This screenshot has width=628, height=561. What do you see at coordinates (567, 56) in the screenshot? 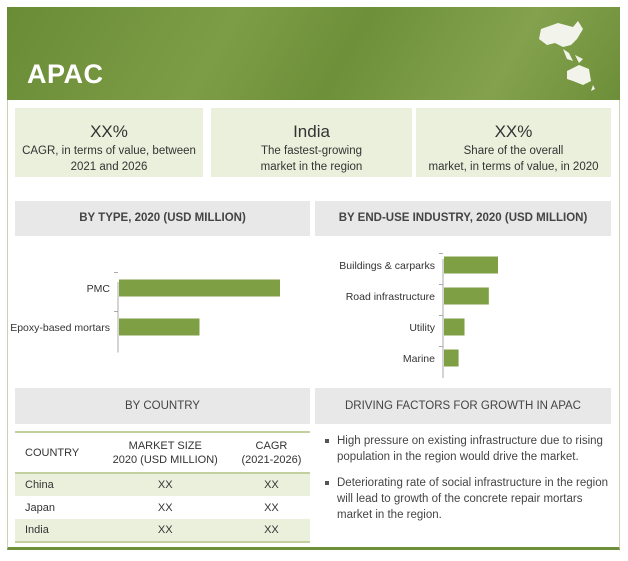
I see `apac-map-icon` at bounding box center [567, 56].